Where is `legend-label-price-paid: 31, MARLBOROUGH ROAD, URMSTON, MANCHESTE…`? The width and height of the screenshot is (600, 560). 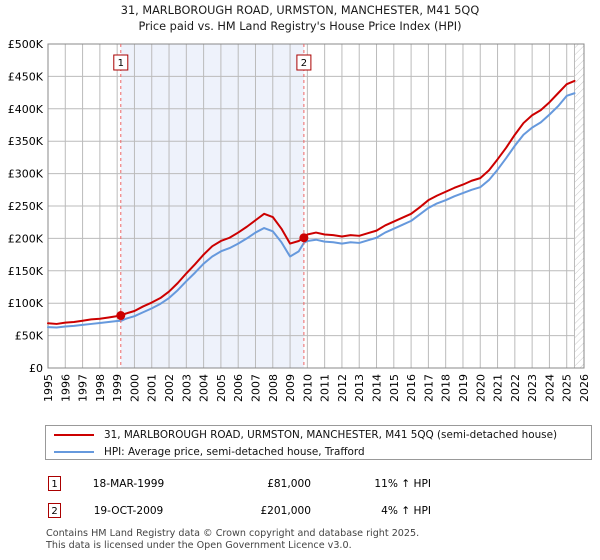 legend-label-price-paid: 31, MARLBOROUGH ROAD, URMSTON, MANCHESTE… is located at coordinates (331, 435).